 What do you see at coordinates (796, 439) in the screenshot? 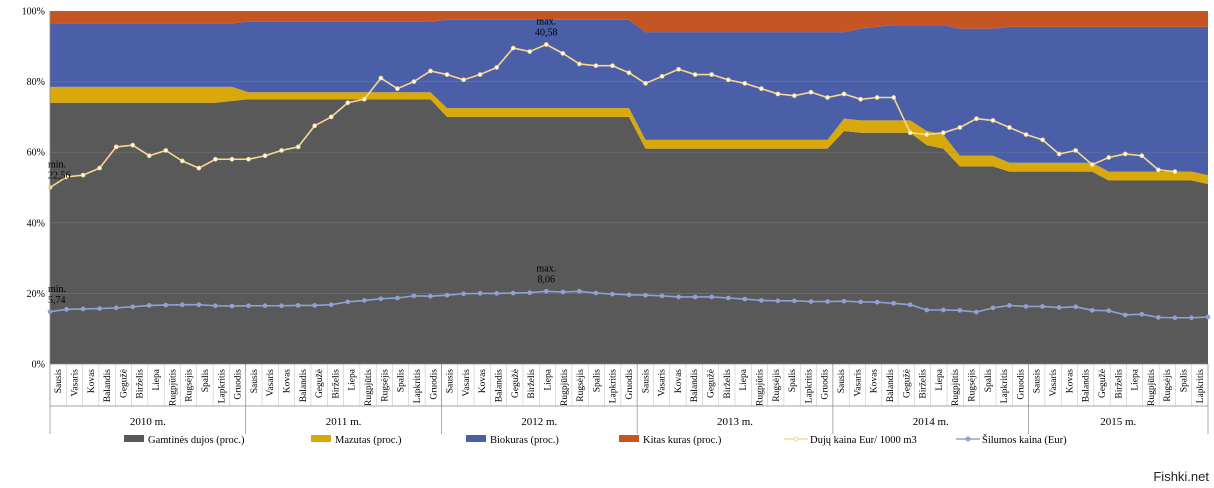
I see `legend-marker` at bounding box center [796, 439].